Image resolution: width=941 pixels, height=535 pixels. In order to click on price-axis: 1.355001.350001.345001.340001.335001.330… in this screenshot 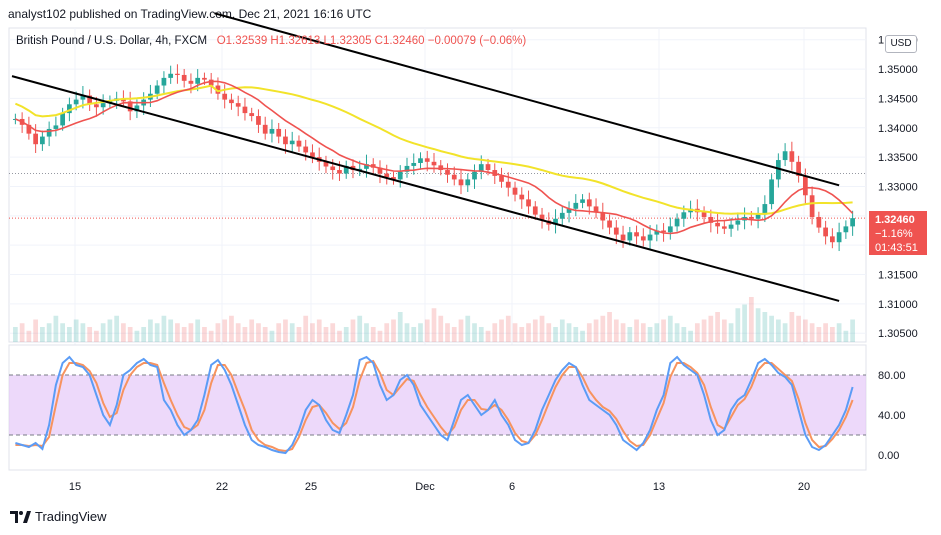, I will do `click(898, 187)`.